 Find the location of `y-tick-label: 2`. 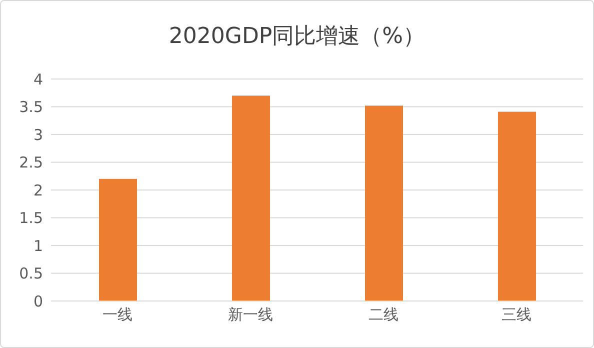

y-tick-label: 2 is located at coordinates (38, 190).